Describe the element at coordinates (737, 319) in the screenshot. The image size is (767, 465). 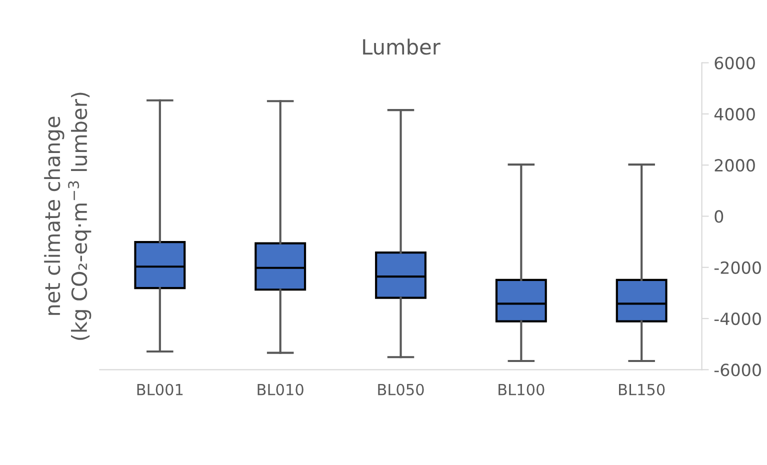
I see `y-tick-label: -4000` at that location.